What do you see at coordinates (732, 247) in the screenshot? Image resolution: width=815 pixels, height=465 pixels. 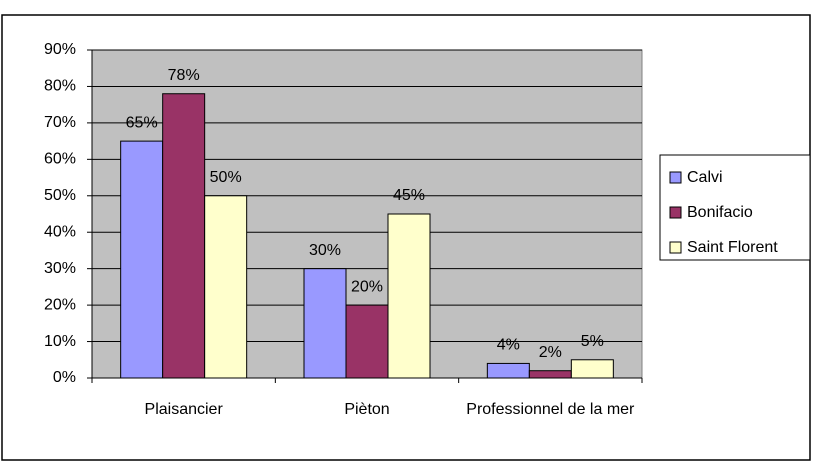 I see `legend-label: Saint Florent` at bounding box center [732, 247].